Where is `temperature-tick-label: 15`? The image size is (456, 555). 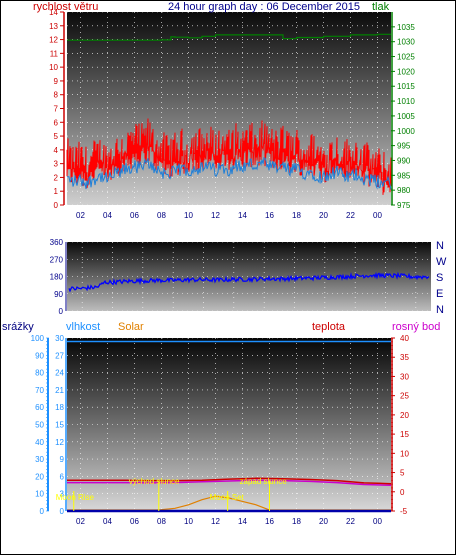 temperature-tick-label: 15 is located at coordinates (404, 434).